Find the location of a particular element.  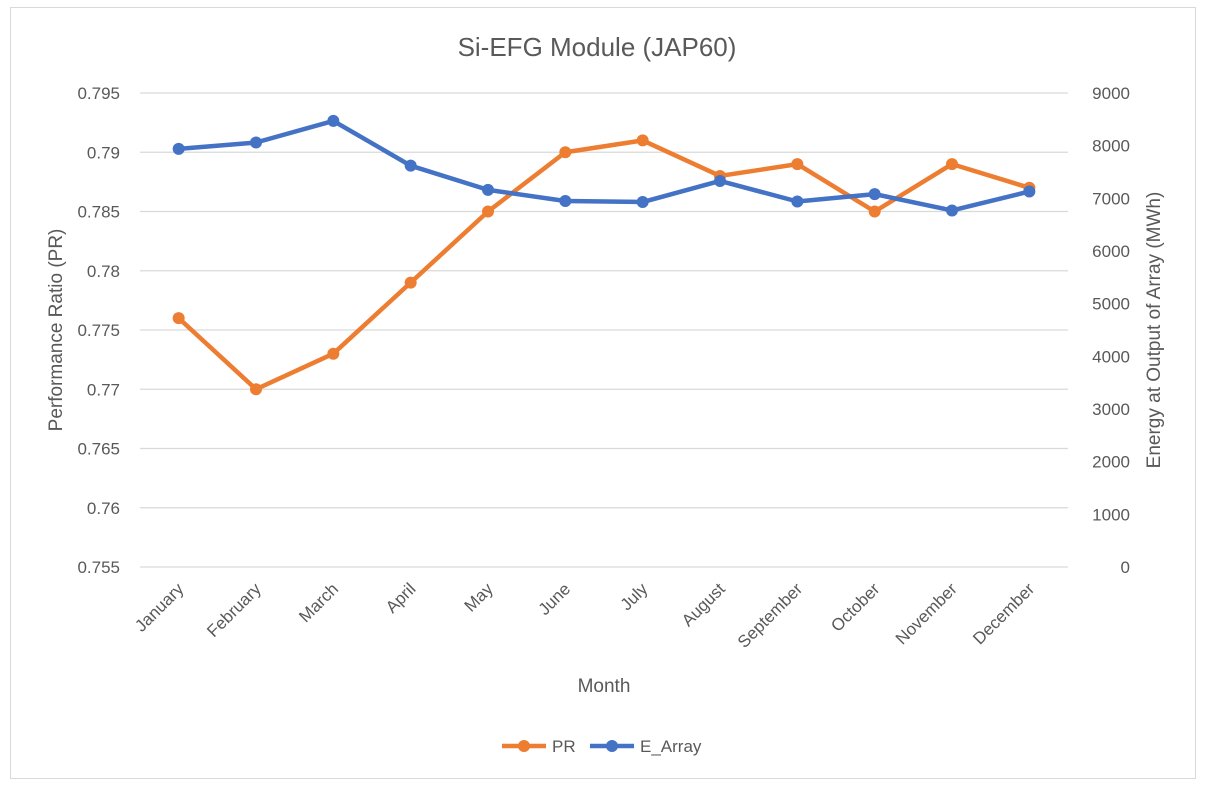

left-axis-title: Performance Ratio (PR) is located at coordinates (56, 330).